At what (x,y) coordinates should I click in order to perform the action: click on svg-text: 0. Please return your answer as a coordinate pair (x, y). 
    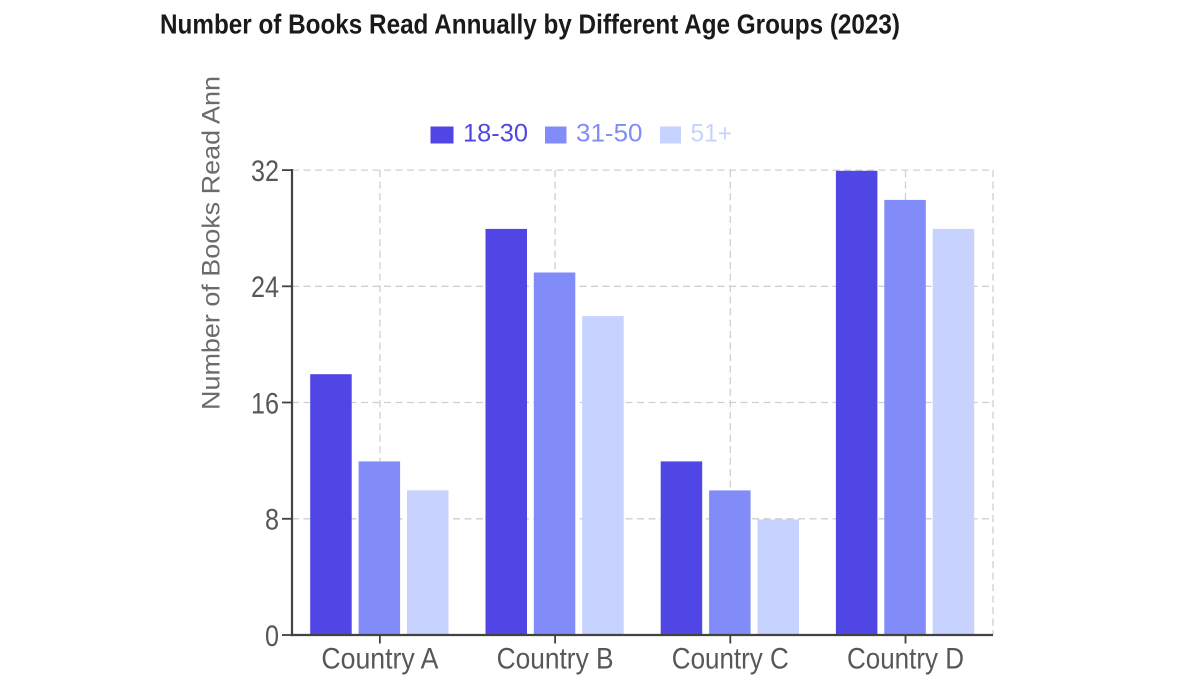
    Looking at the image, I should click on (272, 636).